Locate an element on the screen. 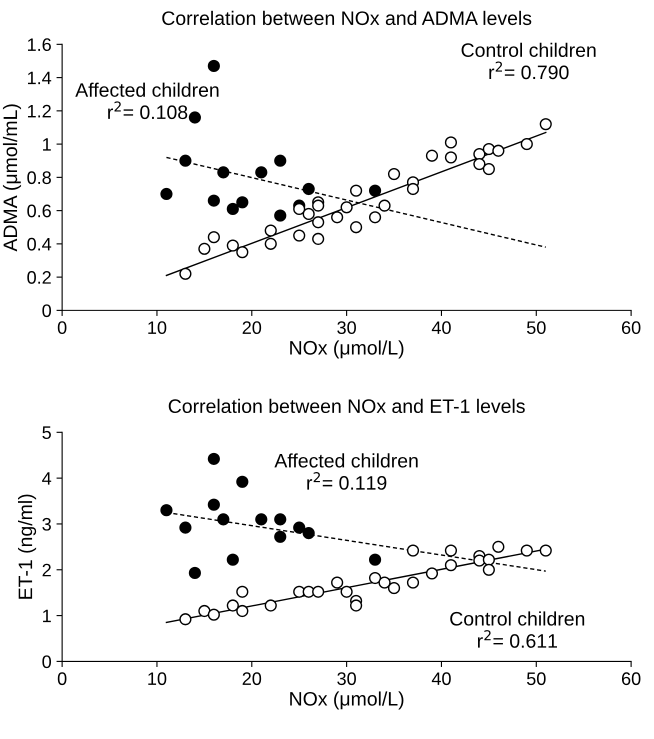 Image resolution: width=654 pixels, height=739 pixels. y-tick-label: 2 is located at coordinates (46, 570).